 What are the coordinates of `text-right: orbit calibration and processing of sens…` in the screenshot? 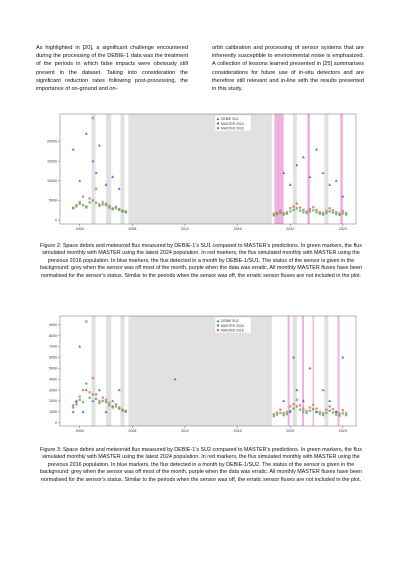 It's located at (288, 69).